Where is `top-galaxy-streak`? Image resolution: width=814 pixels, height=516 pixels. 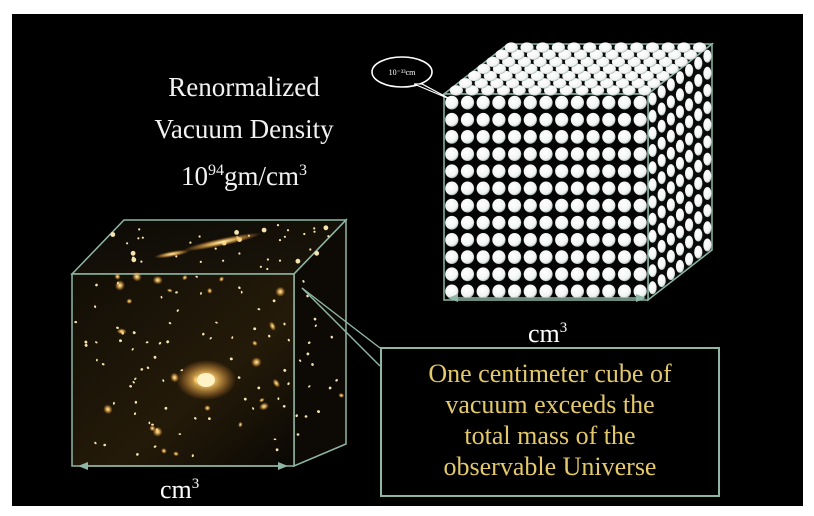 top-galaxy-streak is located at coordinates (222, 242).